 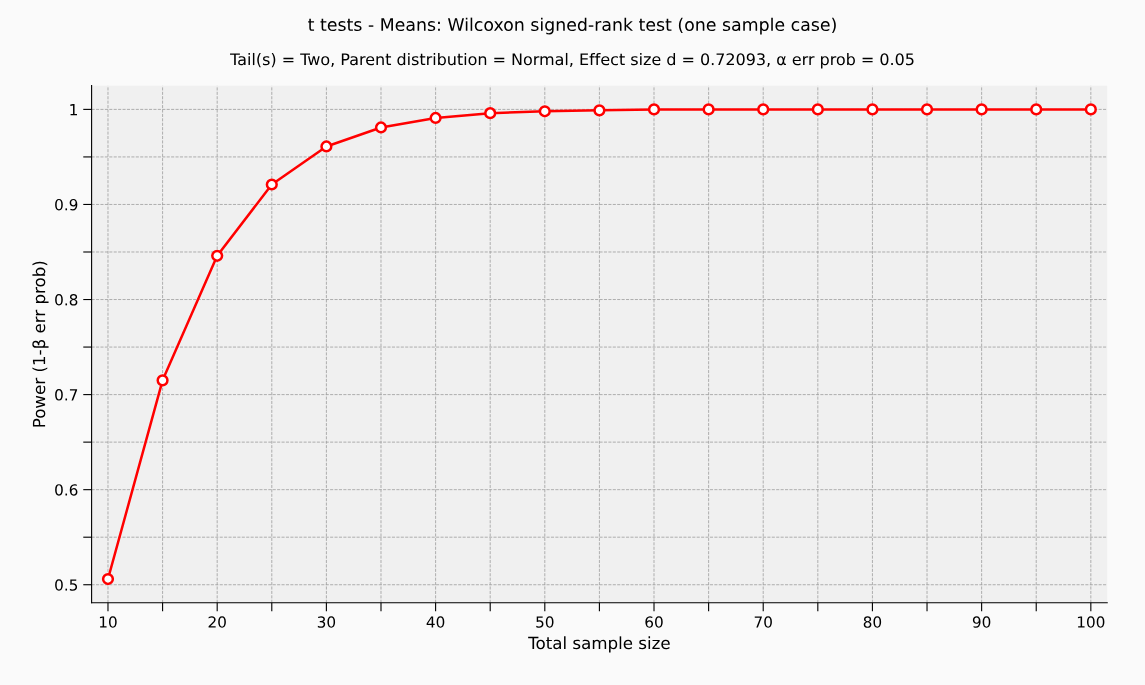 What do you see at coordinates (545, 622) in the screenshot?
I see `x-tick-label: 50` at bounding box center [545, 622].